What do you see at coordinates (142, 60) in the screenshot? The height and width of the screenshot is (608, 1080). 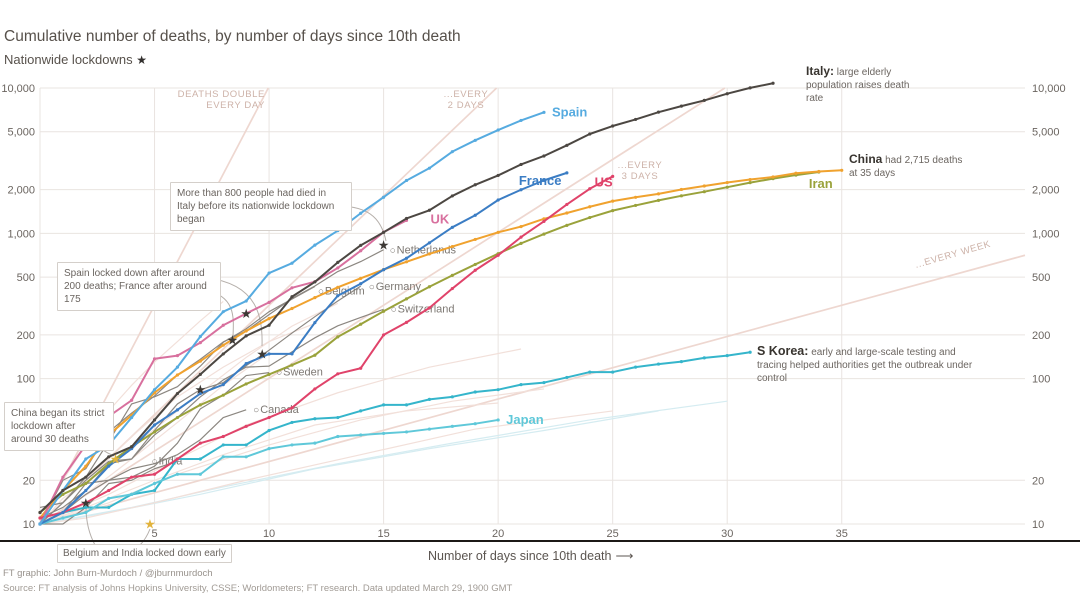 I see `lockdown-star-icon: ★` at bounding box center [142, 60].